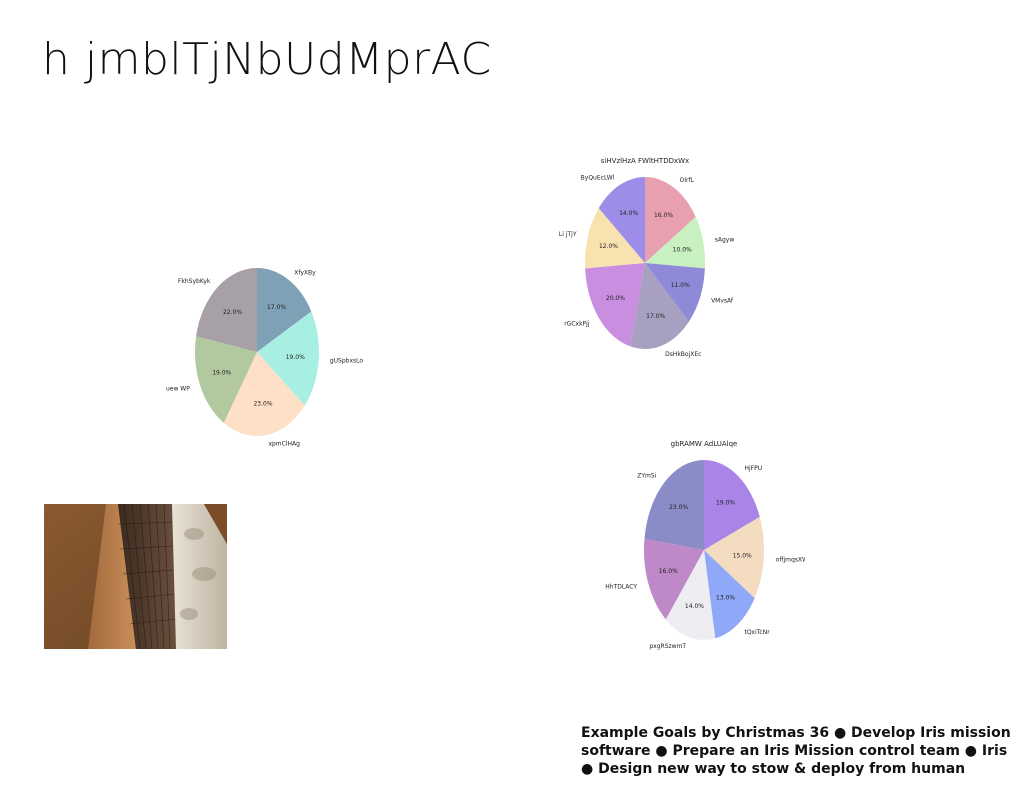 The height and width of the screenshot is (788, 1024). What do you see at coordinates (742, 555) in the screenshot?
I see `pie-value-label: 15.0%` at bounding box center [742, 555].